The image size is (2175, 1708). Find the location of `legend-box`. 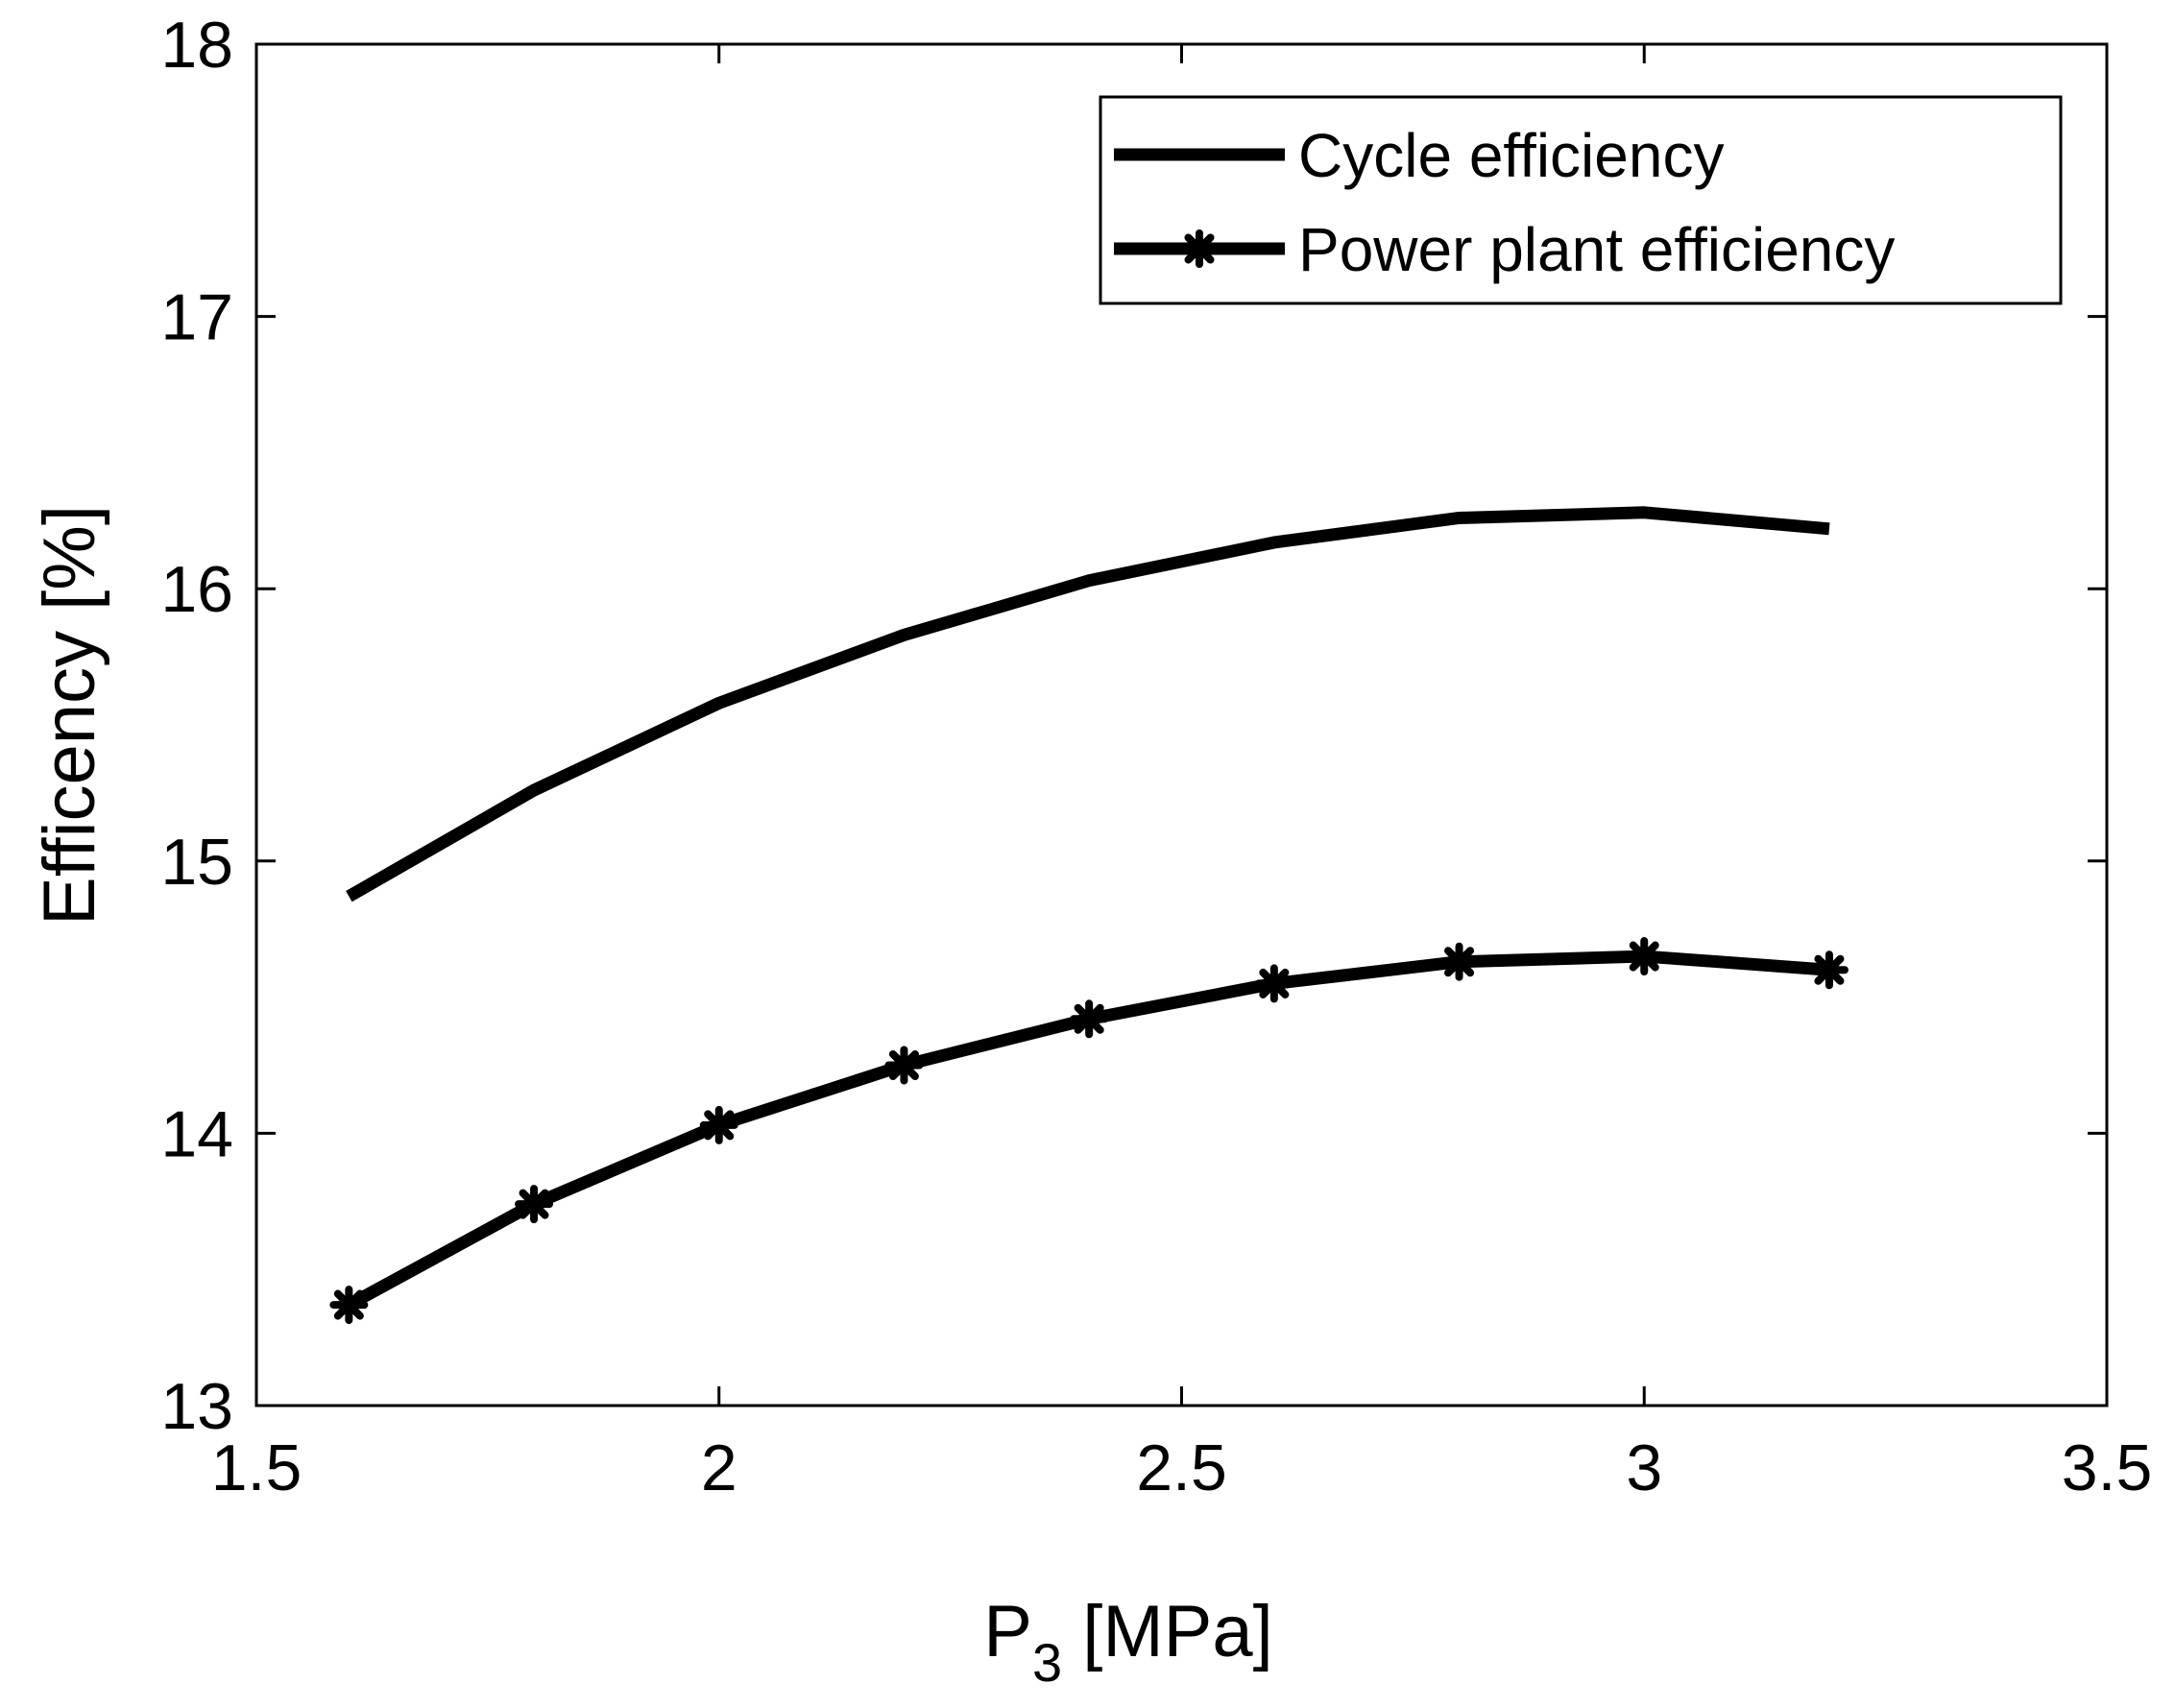

legend-box is located at coordinates (1581, 200).